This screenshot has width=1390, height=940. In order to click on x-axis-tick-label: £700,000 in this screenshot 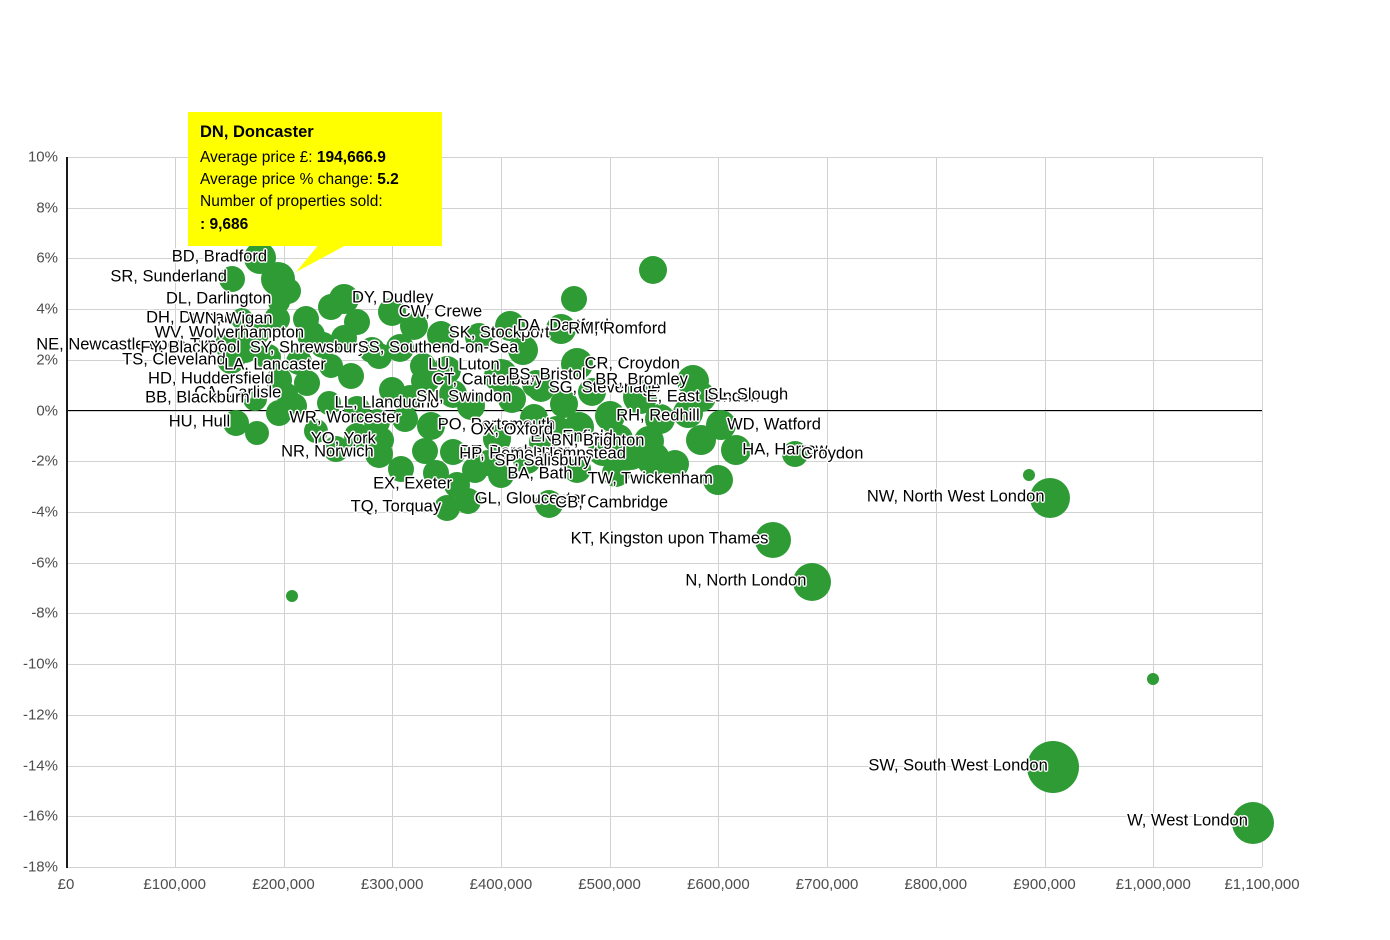, I will do `click(827, 884)`.